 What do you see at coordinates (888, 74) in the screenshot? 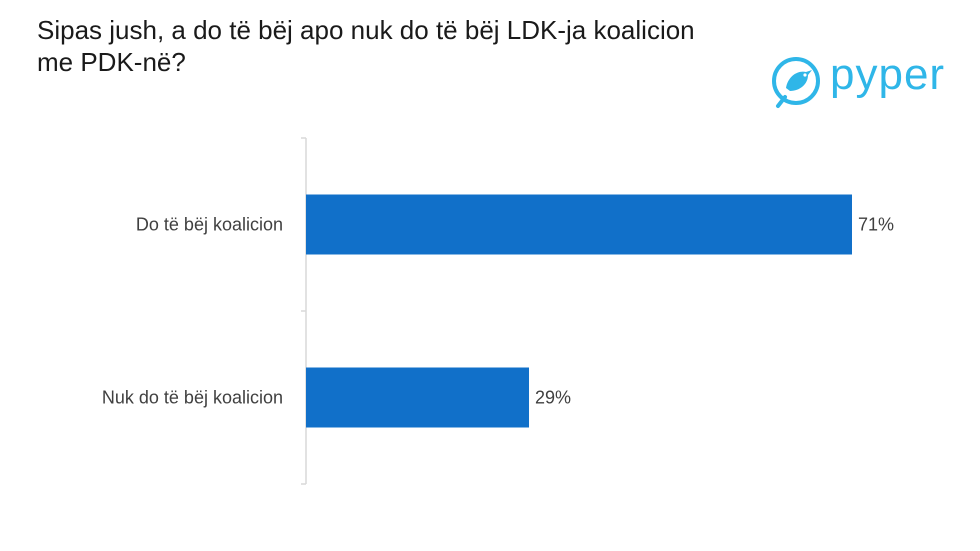
I see `logo-text: pyper` at bounding box center [888, 74].